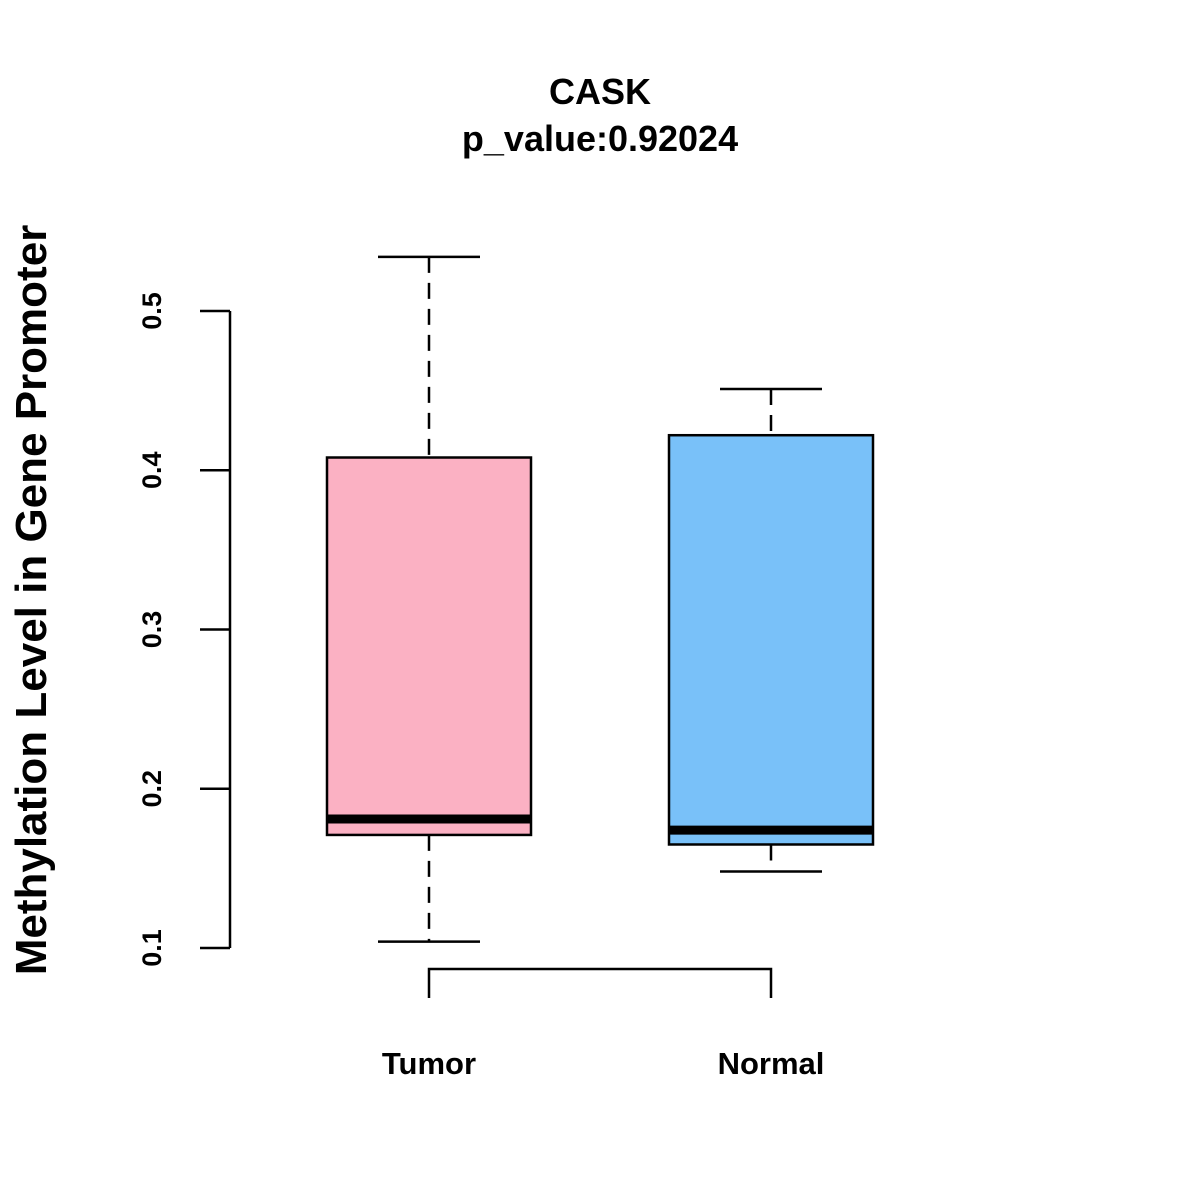  I want to click on chart-subtitle: p_value:0.92024, so click(600, 138).